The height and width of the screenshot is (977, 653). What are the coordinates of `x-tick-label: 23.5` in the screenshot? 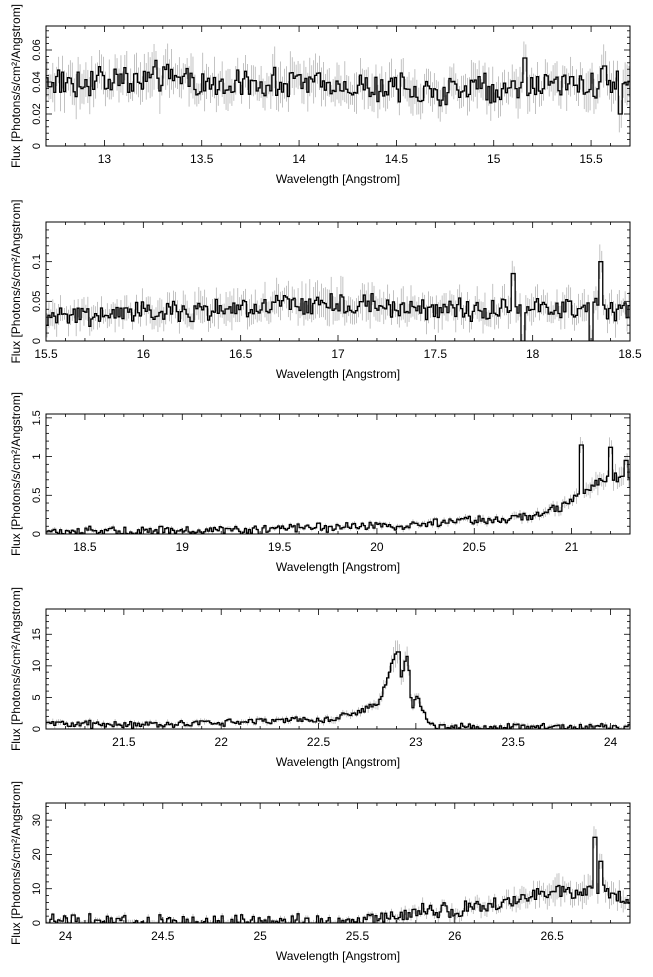 It's located at (514, 742).